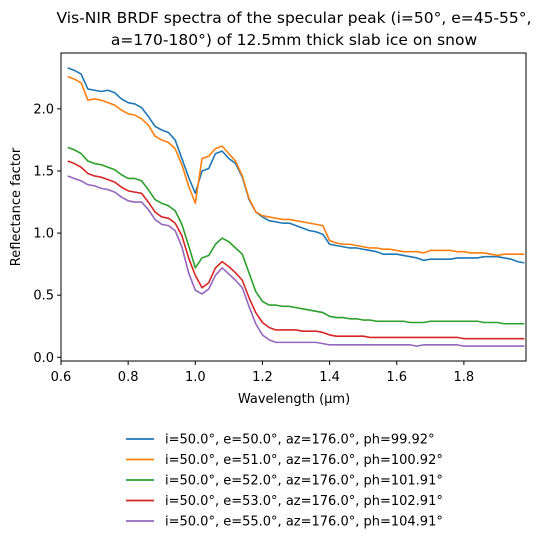 The width and height of the screenshot is (558, 548). What do you see at coordinates (304, 460) in the screenshot?
I see `legend-label-2: i=50.0°, e=51.0°, az=176.0°, ph=100.92°` at bounding box center [304, 460].